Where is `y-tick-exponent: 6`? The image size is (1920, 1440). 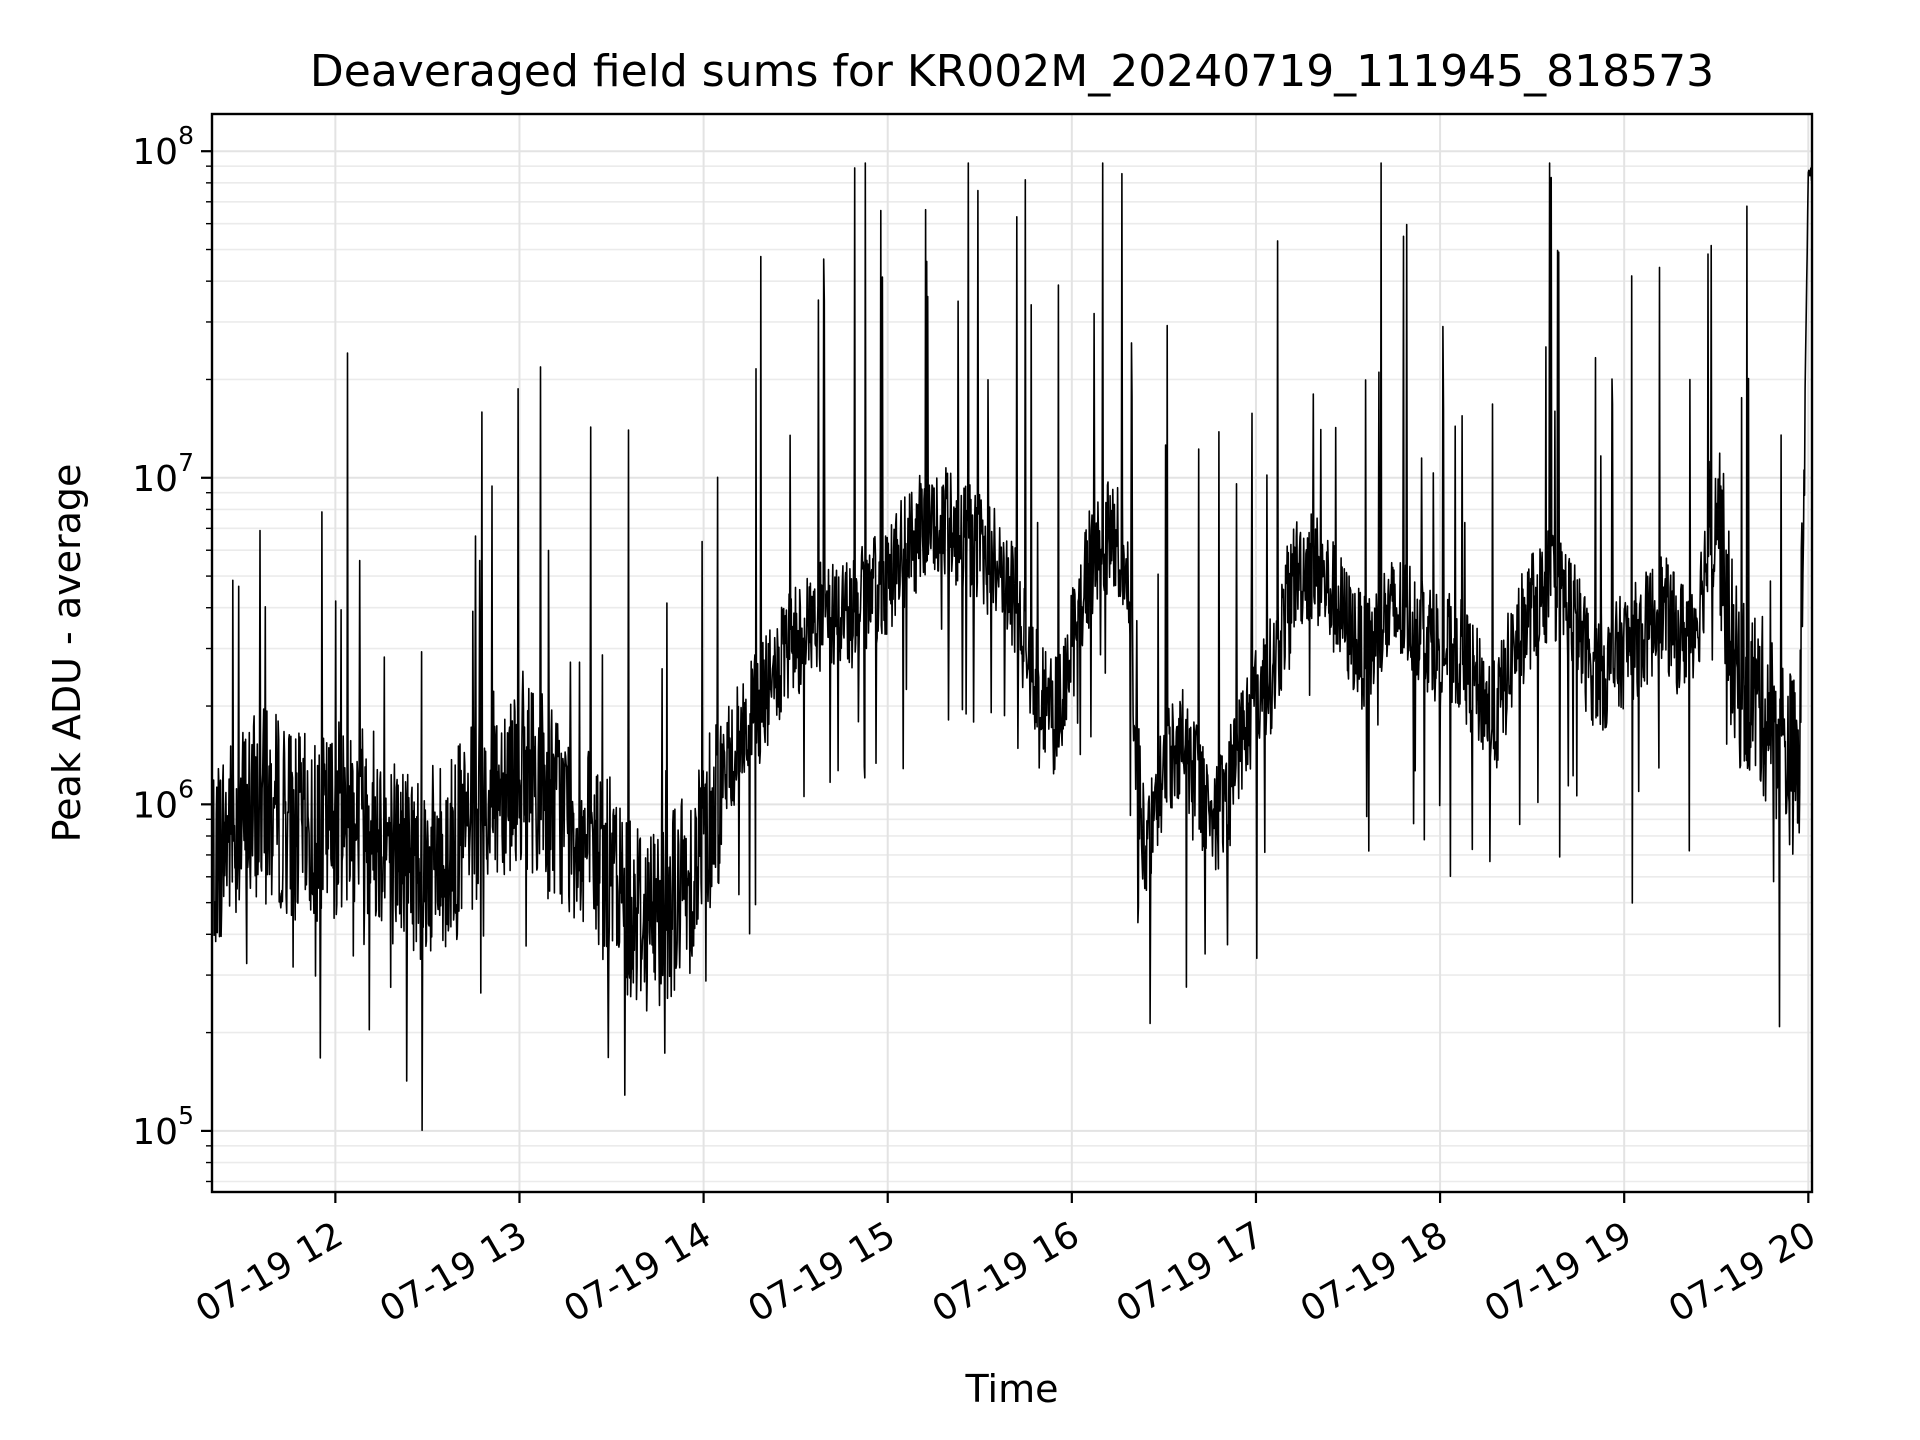 y-tick-exponent: 6 is located at coordinates (186, 788).